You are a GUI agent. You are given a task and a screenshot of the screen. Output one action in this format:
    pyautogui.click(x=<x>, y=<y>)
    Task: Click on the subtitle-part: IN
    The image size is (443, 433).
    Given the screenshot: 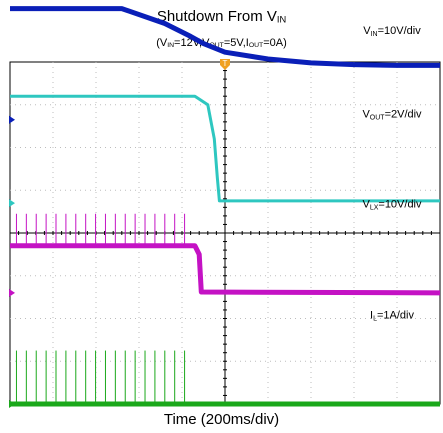 What is the action you would take?
    pyautogui.click(x=171, y=46)
    